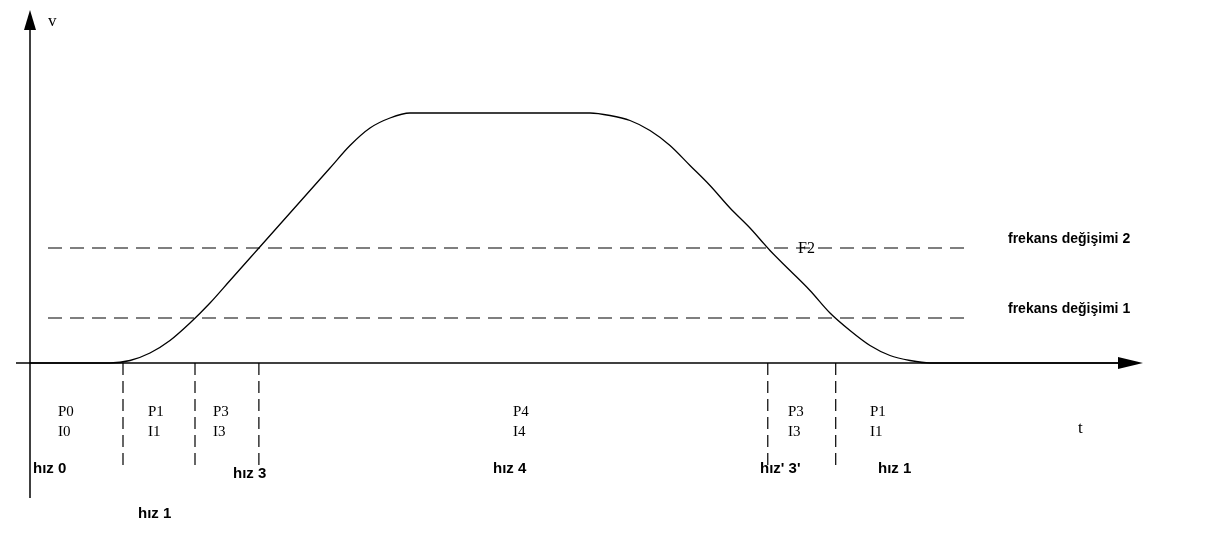 This screenshot has height=535, width=1232. Describe the element at coordinates (250, 472) in the screenshot. I see `text: hız 3` at that location.